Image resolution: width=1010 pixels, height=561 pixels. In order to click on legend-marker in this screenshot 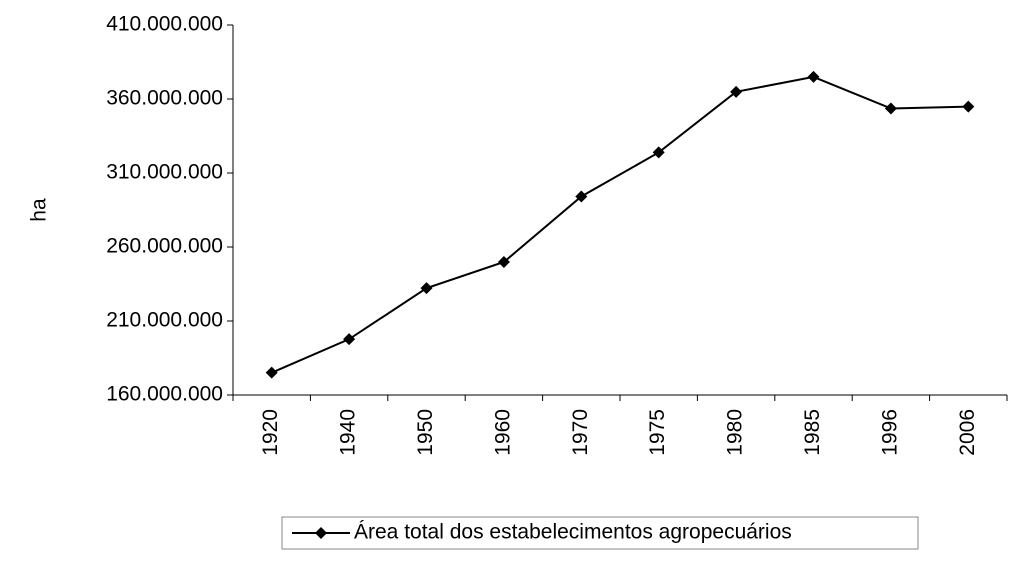, I will do `click(321, 533)`.